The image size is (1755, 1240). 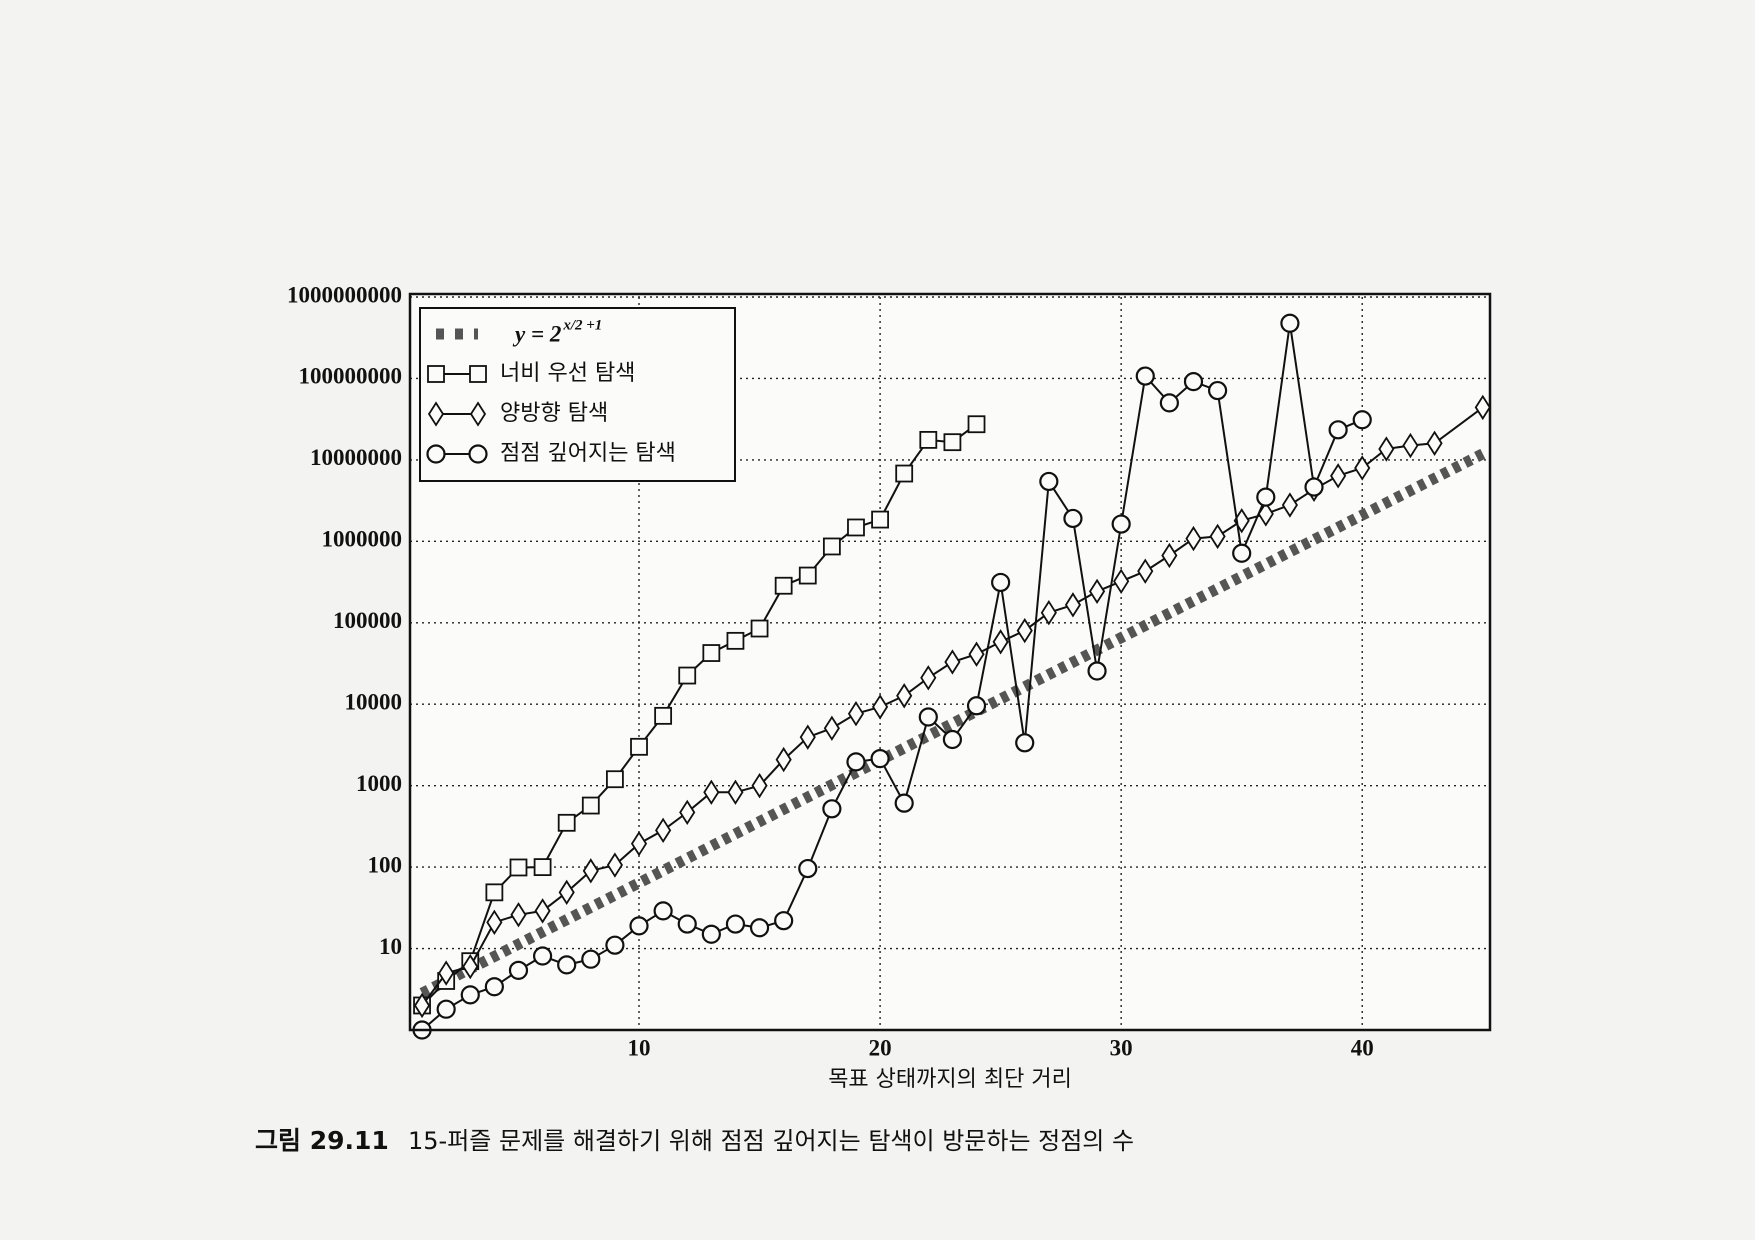 I want to click on caption-text: 15-퍼즐 문제를 해결하기 위해 점점 깊어지는 탐색이 방문하는 정점의 수, so click(x=771, y=1141).